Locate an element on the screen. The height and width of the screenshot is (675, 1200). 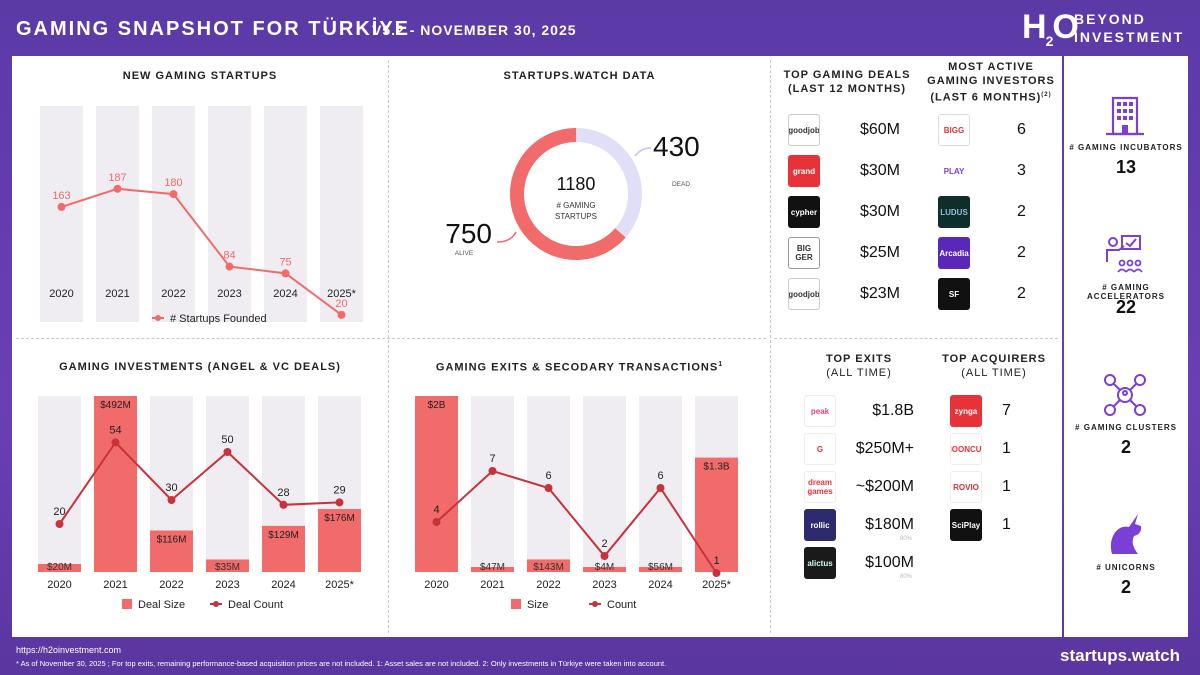
exit-company-logo: rollic is located at coordinates (820, 525).